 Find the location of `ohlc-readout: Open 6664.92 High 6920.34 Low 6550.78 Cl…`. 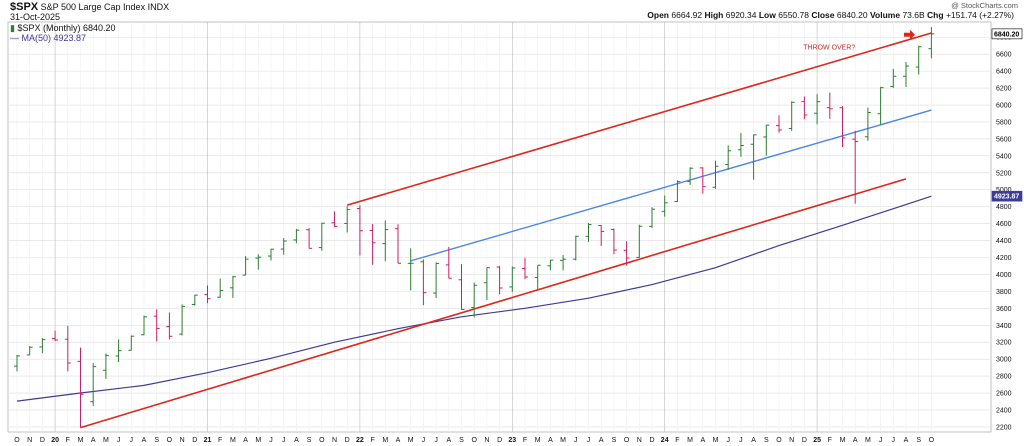

ohlc-readout: Open 6664.92 High 6920.34 Low 6550.78 Cl… is located at coordinates (830, 15).